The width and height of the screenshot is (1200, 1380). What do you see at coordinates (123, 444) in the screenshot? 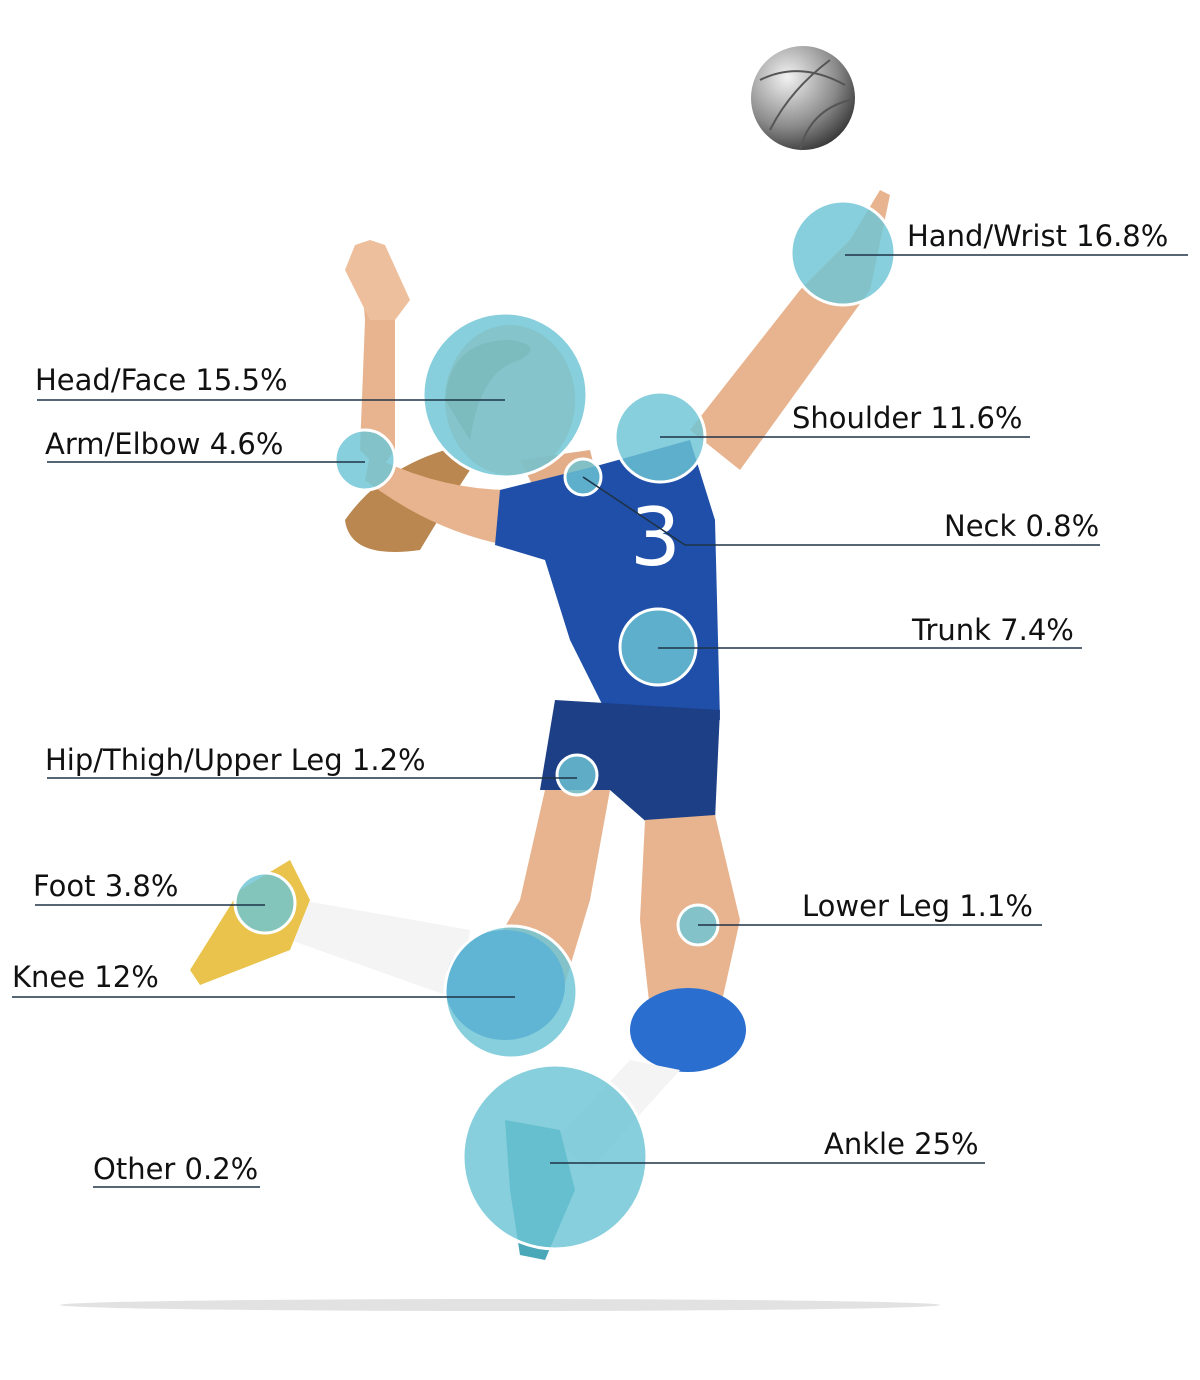
I see `region-name: Arm/Elbow` at bounding box center [123, 444].